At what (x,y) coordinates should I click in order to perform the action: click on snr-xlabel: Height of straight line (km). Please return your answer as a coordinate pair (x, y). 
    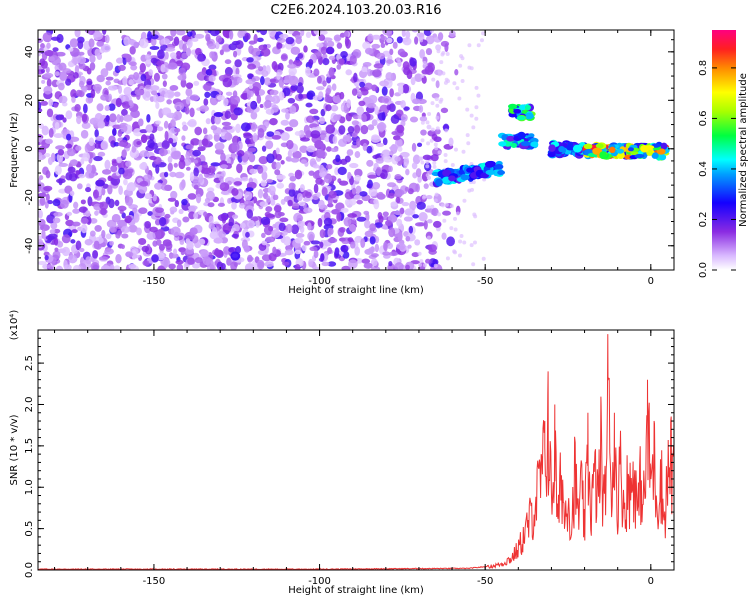
    Looking at the image, I should click on (356, 590).